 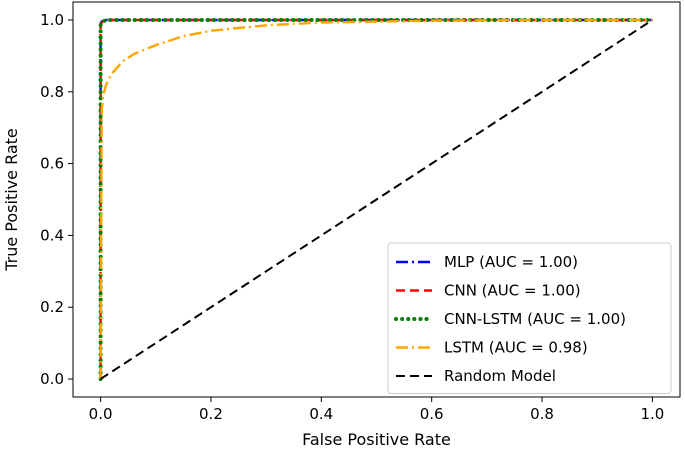 What do you see at coordinates (535, 319) in the screenshot?
I see `legend-entry: CNN-LSTM (AUC = 1.00)` at bounding box center [535, 319].